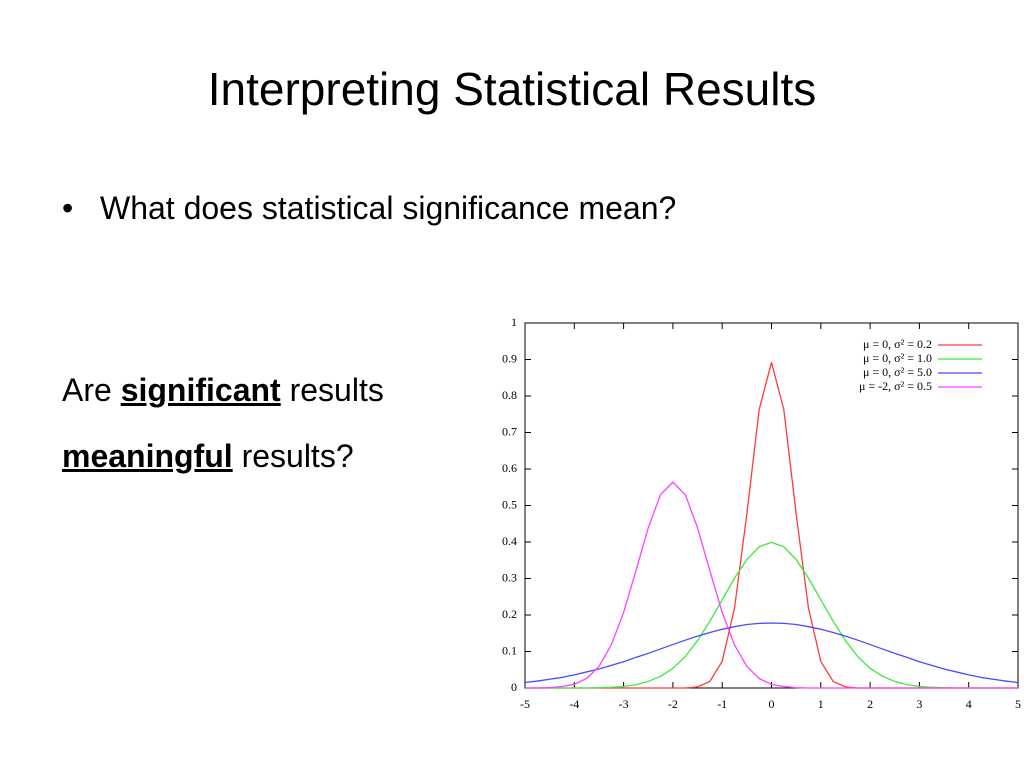  What do you see at coordinates (525, 704) in the screenshot?
I see `x-tick-label: -5` at bounding box center [525, 704].